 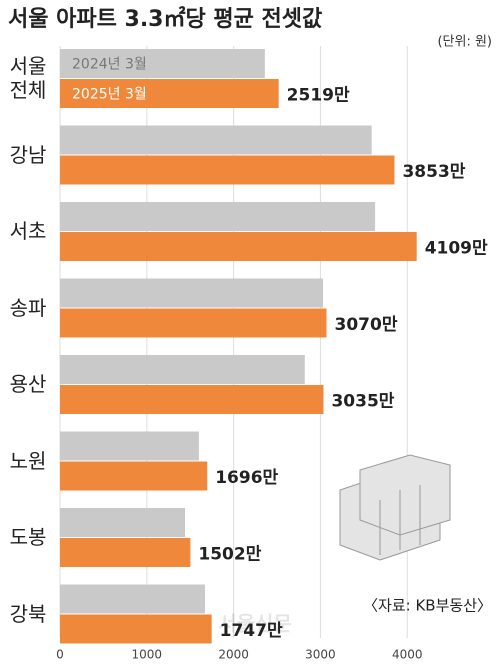 I want to click on category-label: 노원, so click(x=28, y=460).